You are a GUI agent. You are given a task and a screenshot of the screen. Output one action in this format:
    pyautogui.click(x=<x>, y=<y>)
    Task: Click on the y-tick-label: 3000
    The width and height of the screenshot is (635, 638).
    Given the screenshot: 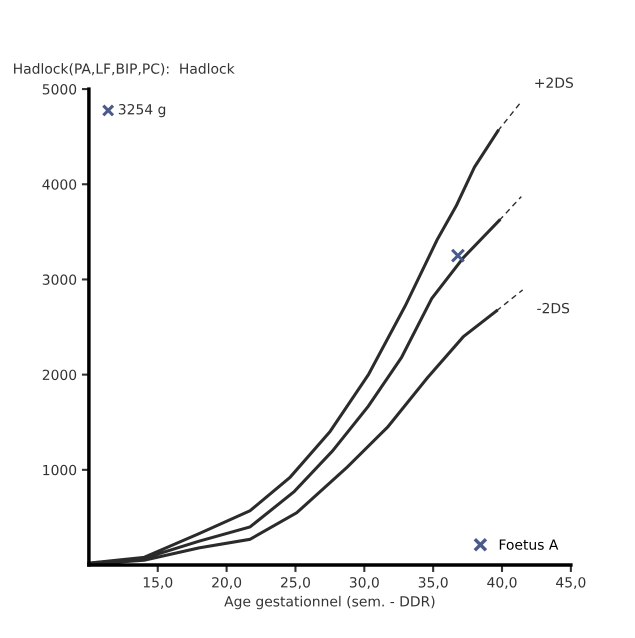 What is the action you would take?
    pyautogui.click(x=59, y=279)
    